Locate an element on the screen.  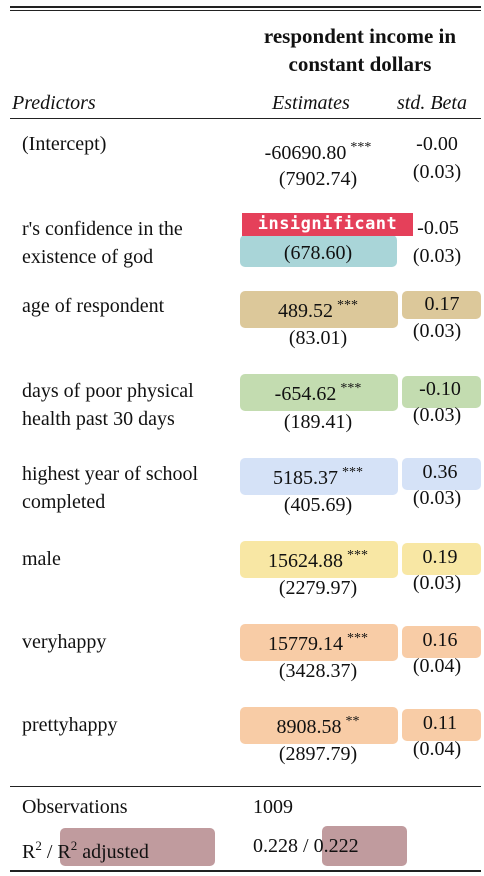
significance-stars: ** is located at coordinates (352, 721).